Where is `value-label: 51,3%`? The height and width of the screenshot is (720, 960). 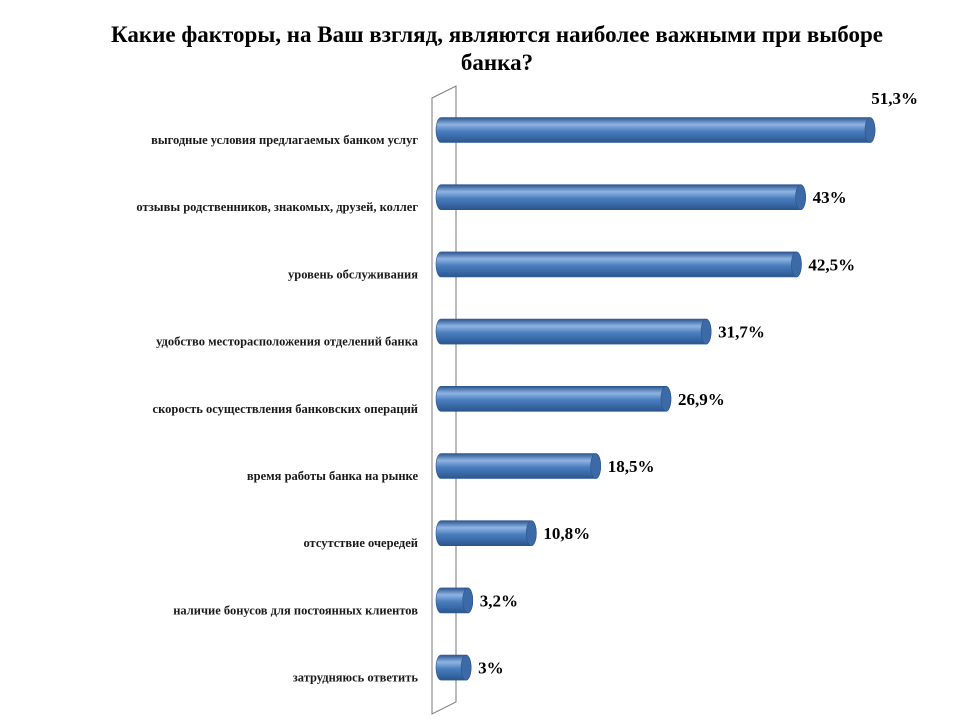
value-label: 51,3% is located at coordinates (894, 98).